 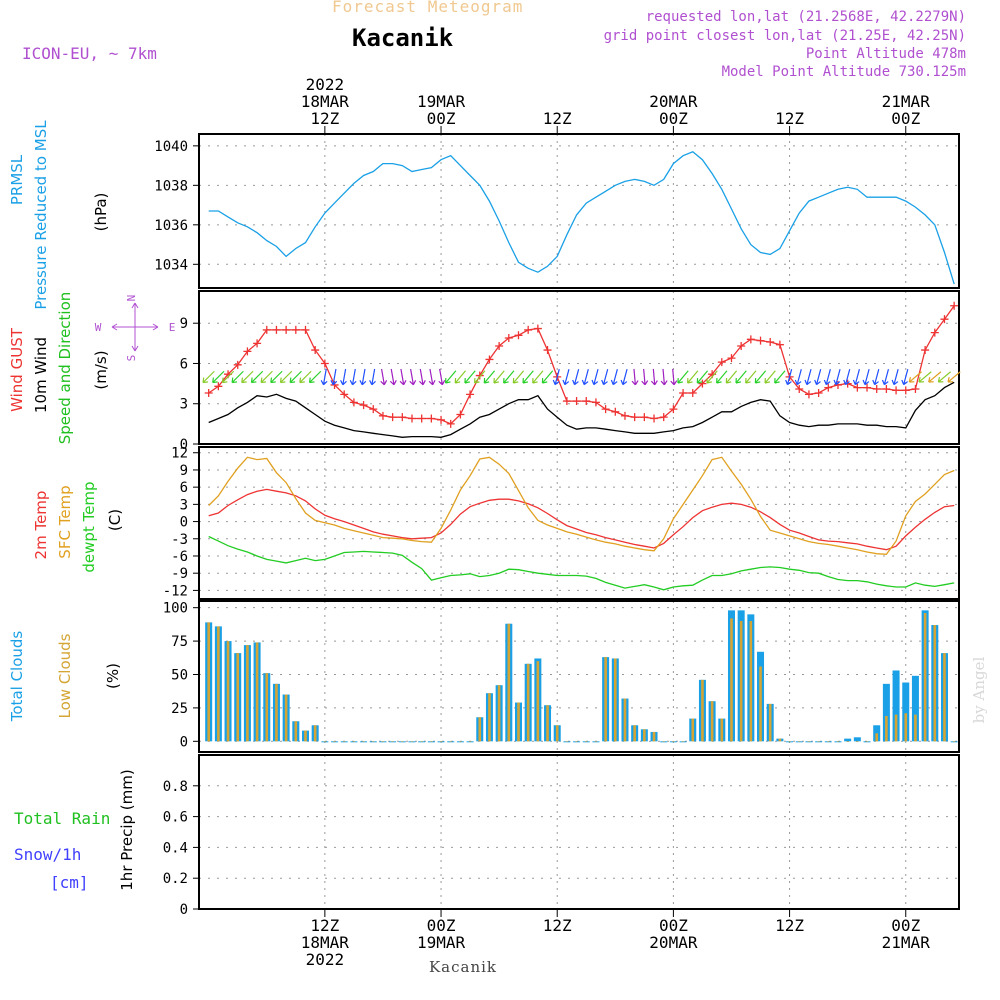 I want to click on wind-panel, so click(x=579, y=367).